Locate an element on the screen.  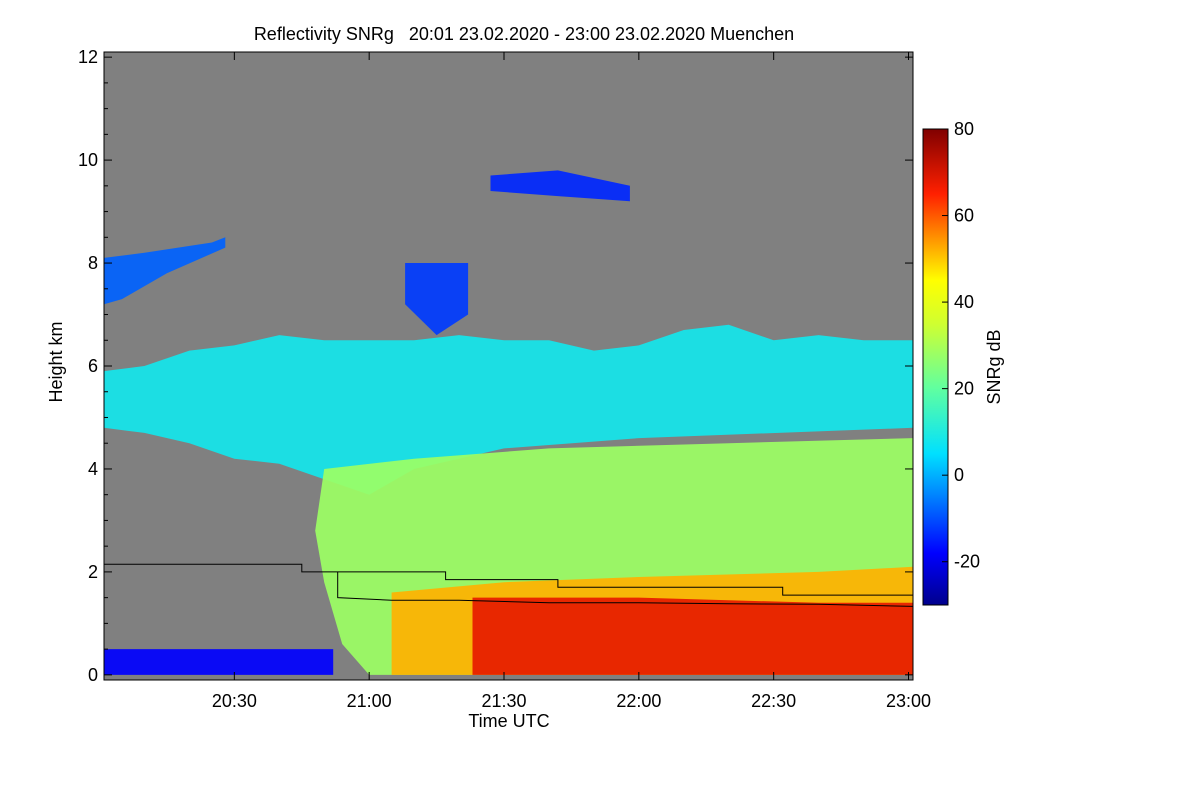
x-tick-label: 22:00 is located at coordinates (638, 701).